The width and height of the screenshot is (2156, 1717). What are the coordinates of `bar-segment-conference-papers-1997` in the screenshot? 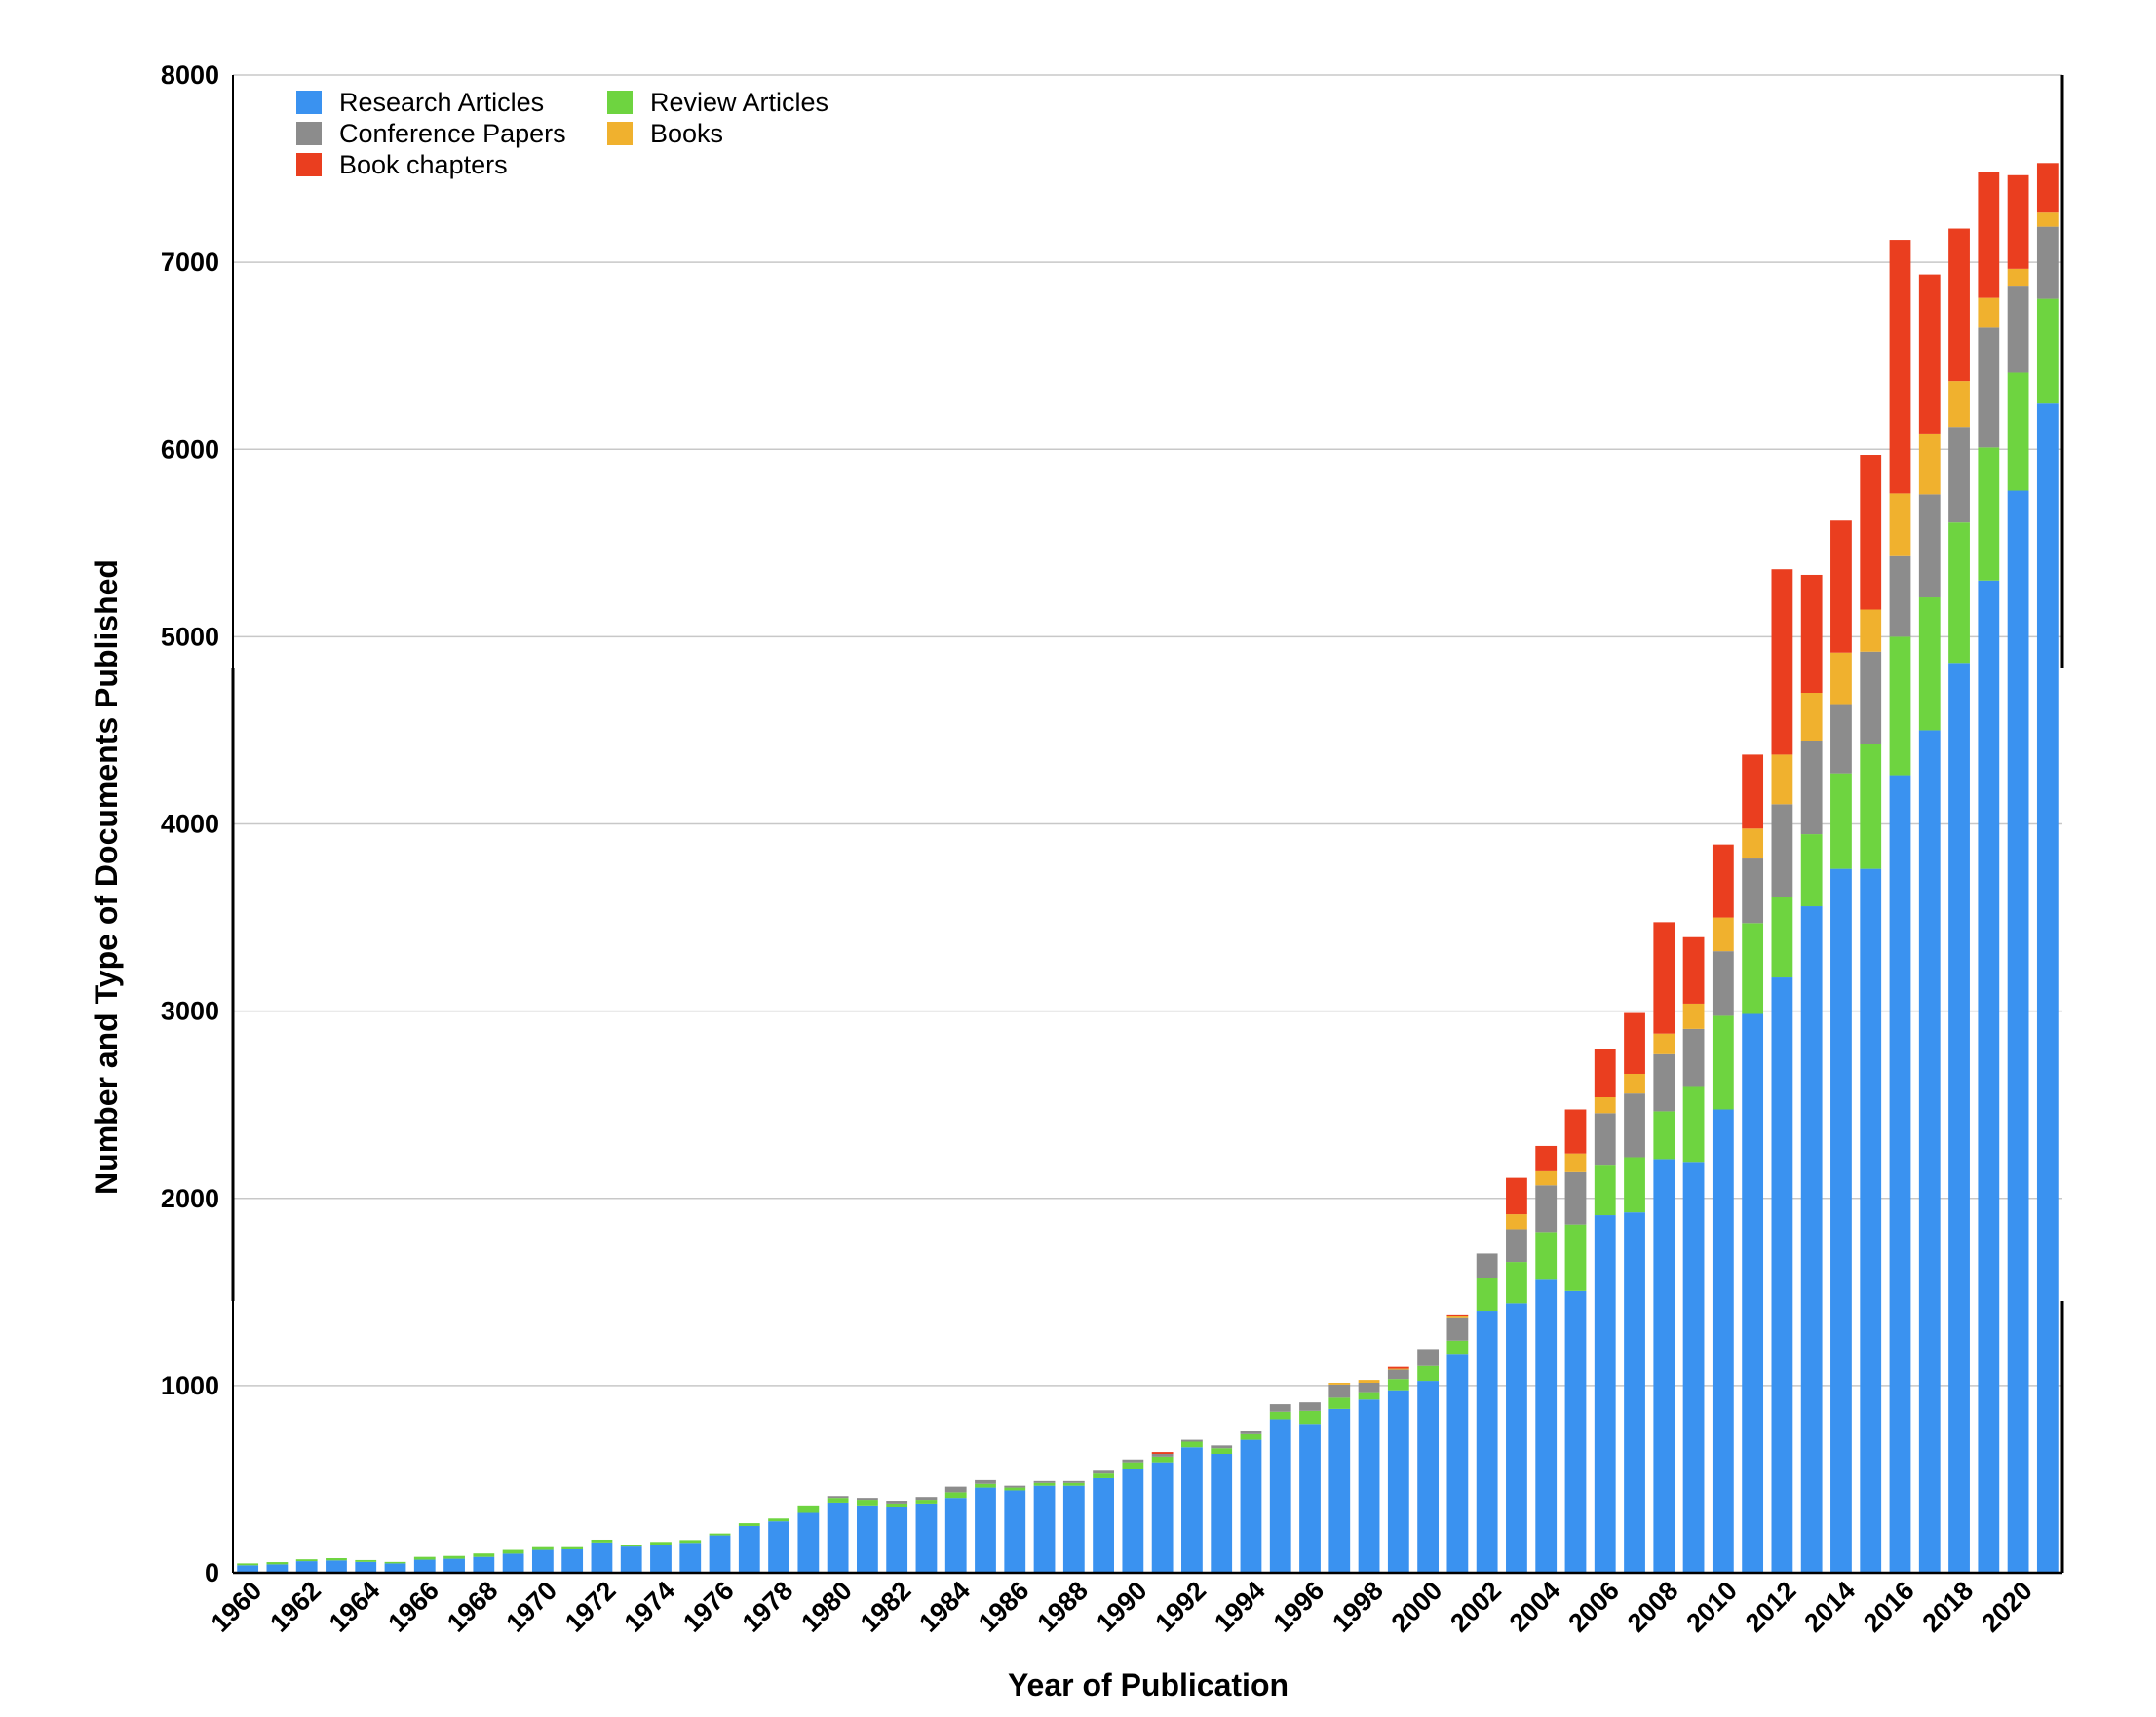 It's located at (1339, 1391).